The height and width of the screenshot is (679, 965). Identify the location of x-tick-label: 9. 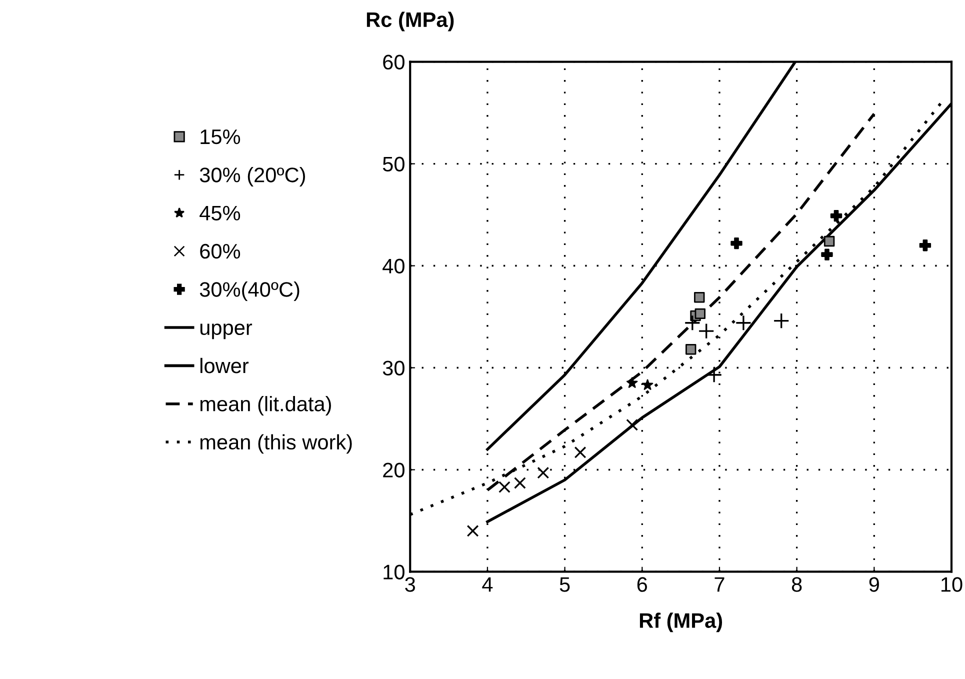
(874, 584).